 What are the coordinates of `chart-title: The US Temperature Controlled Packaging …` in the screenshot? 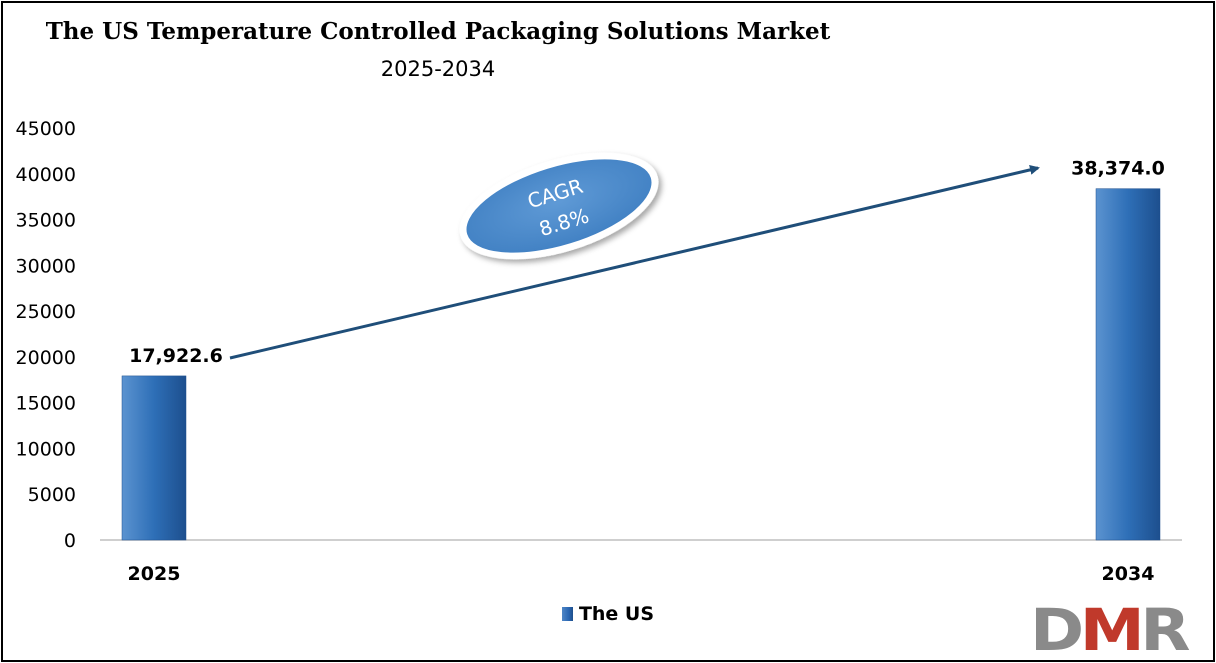 It's located at (438, 31).